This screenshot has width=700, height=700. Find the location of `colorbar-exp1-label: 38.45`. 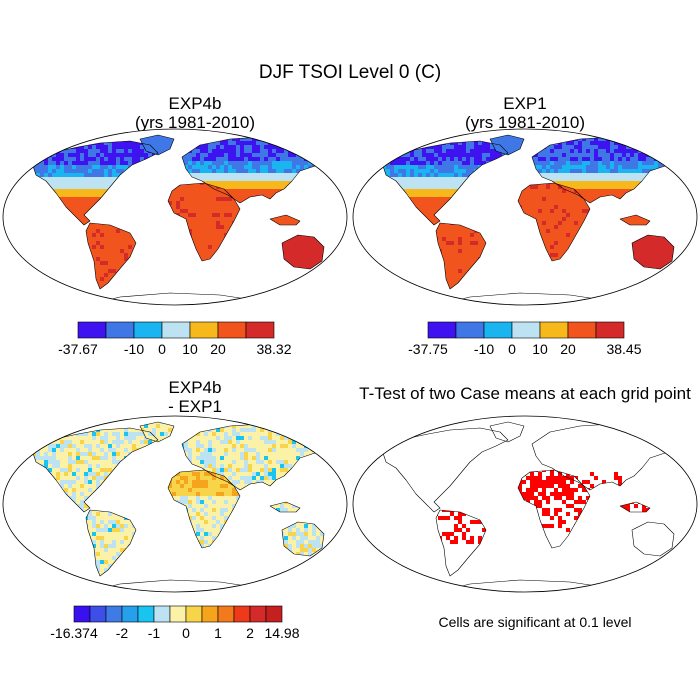

colorbar-exp1-label: 38.45 is located at coordinates (623, 349).